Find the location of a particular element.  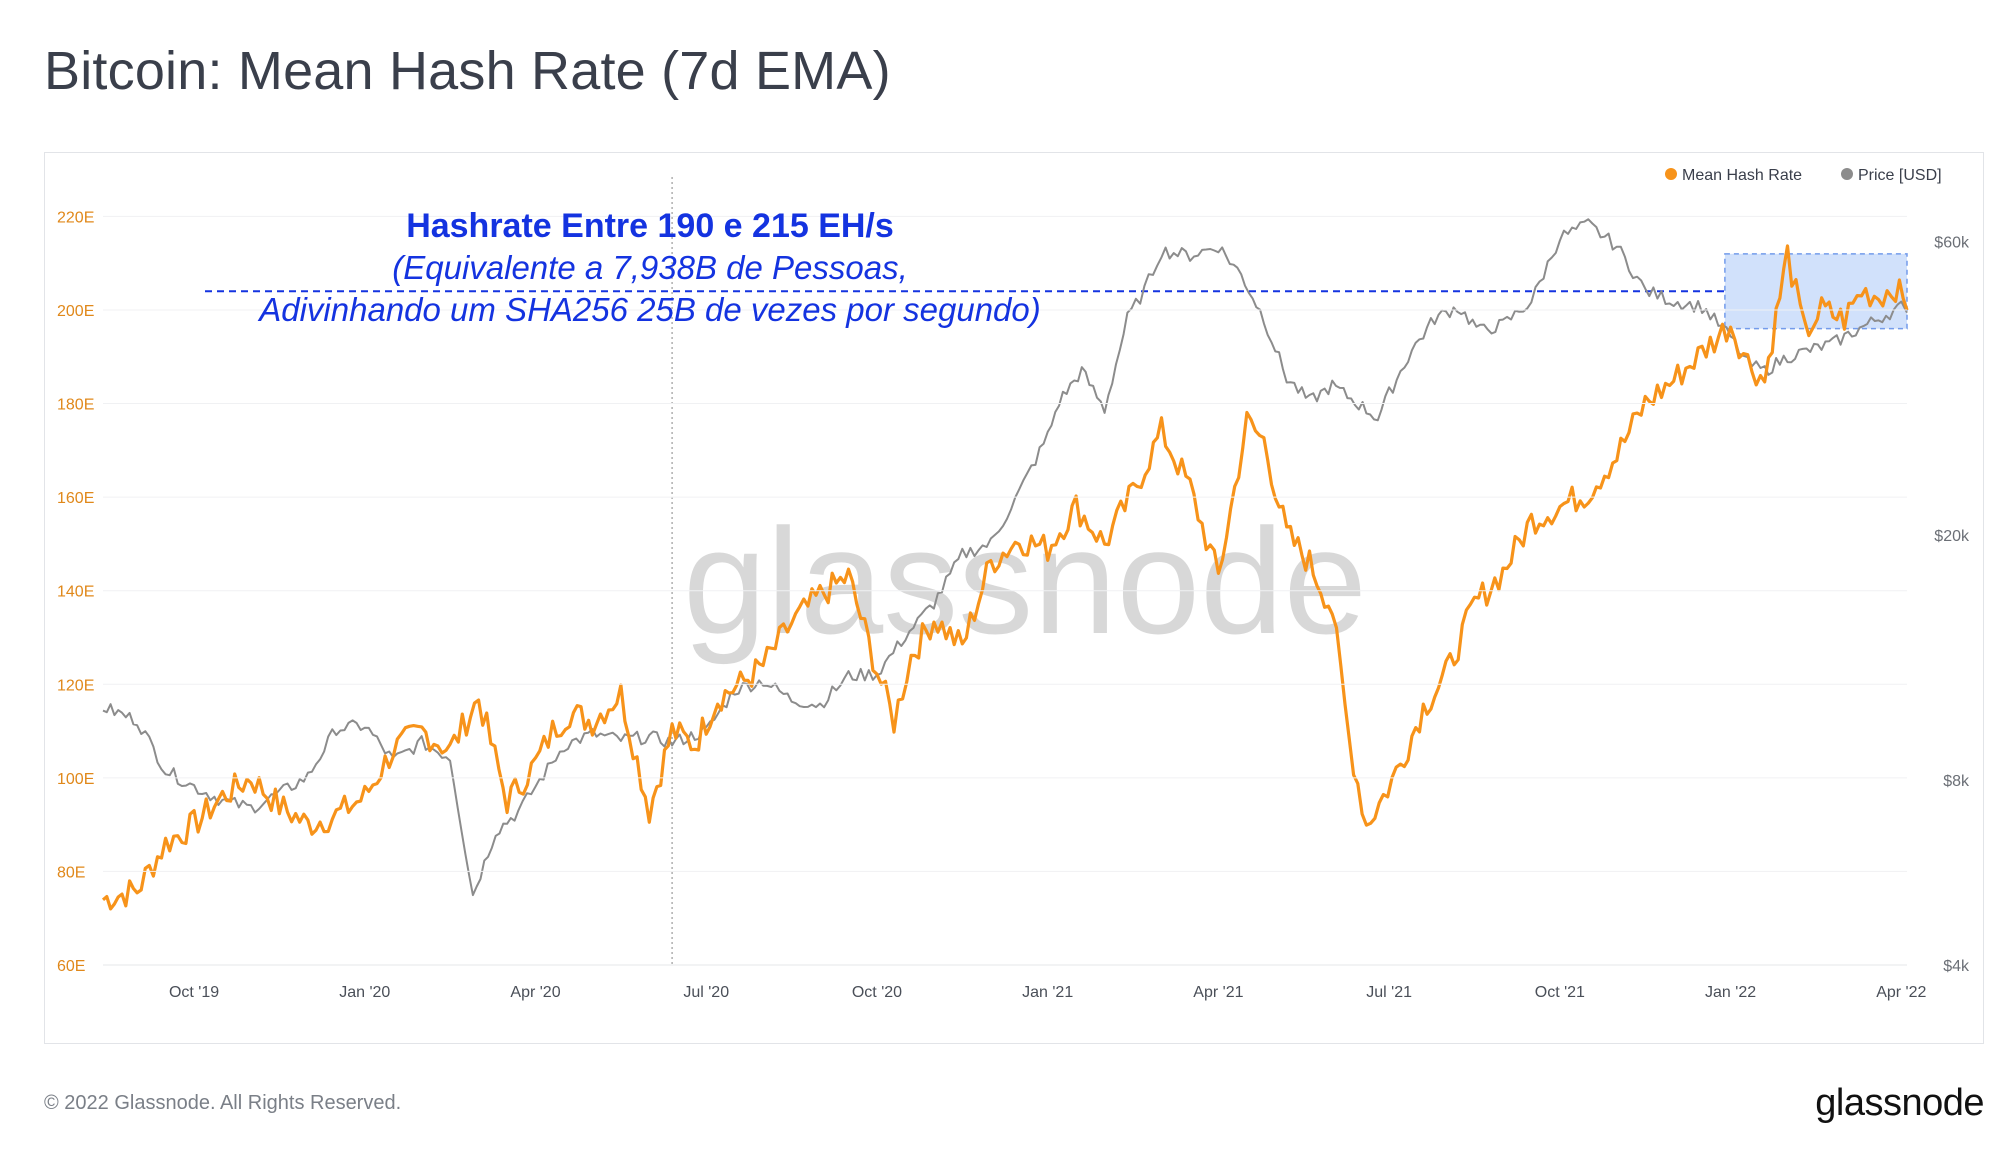

x-tick-label: Apr '22 is located at coordinates (1901, 992).